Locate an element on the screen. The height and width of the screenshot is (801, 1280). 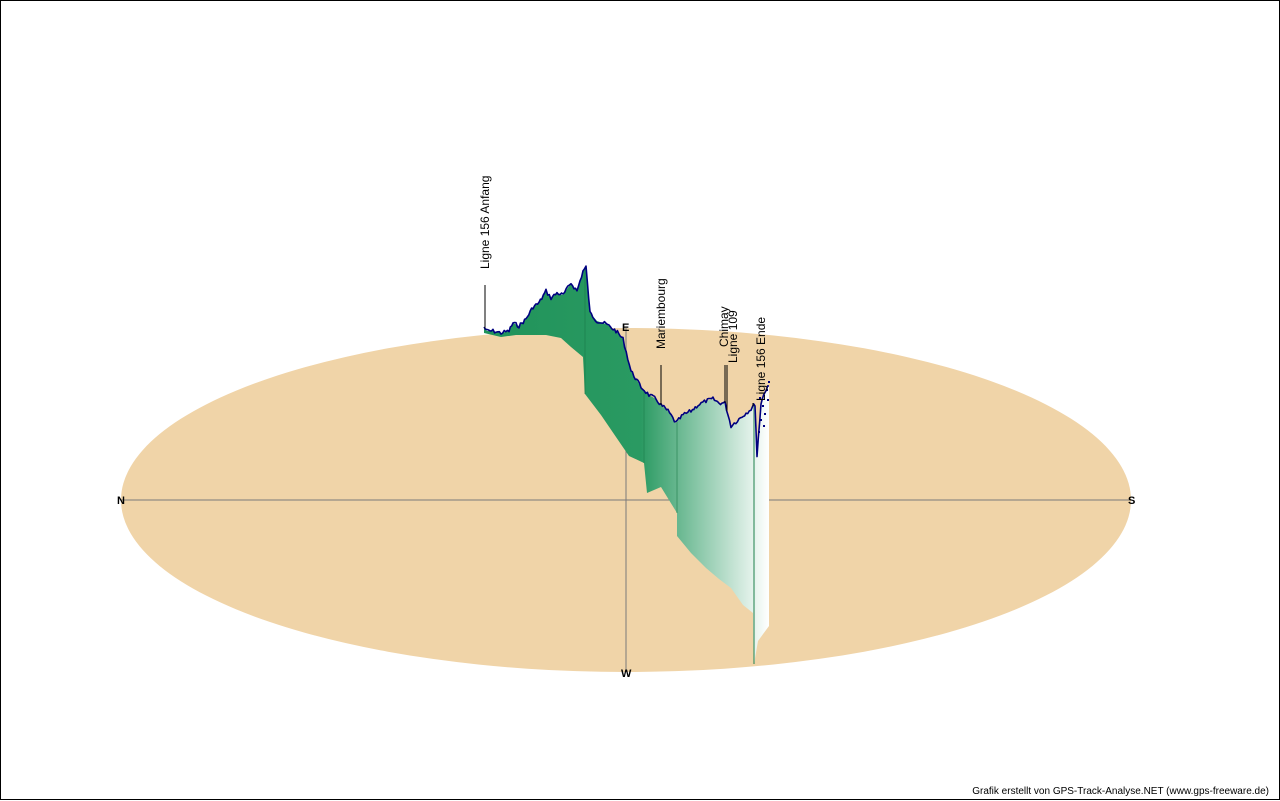
elevation-curtain is located at coordinates (626, 465).